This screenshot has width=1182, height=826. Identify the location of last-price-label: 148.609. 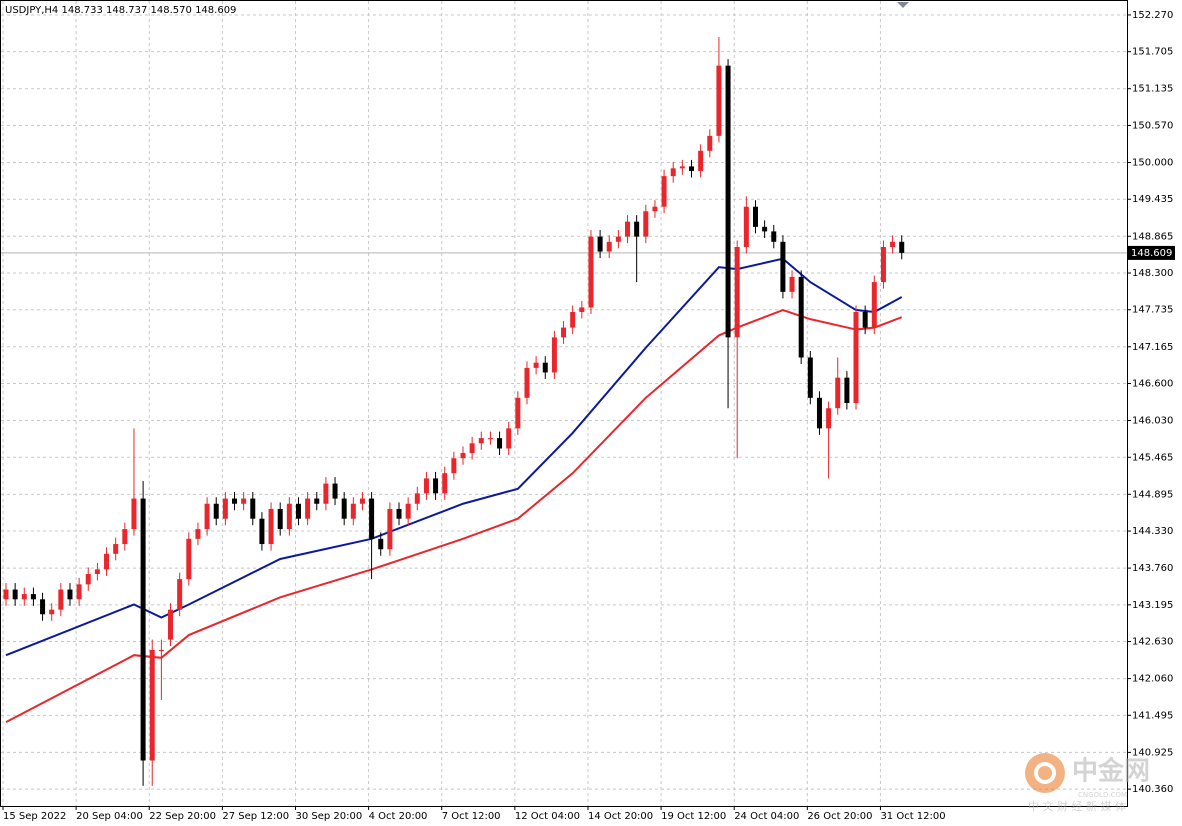
(1151, 253).